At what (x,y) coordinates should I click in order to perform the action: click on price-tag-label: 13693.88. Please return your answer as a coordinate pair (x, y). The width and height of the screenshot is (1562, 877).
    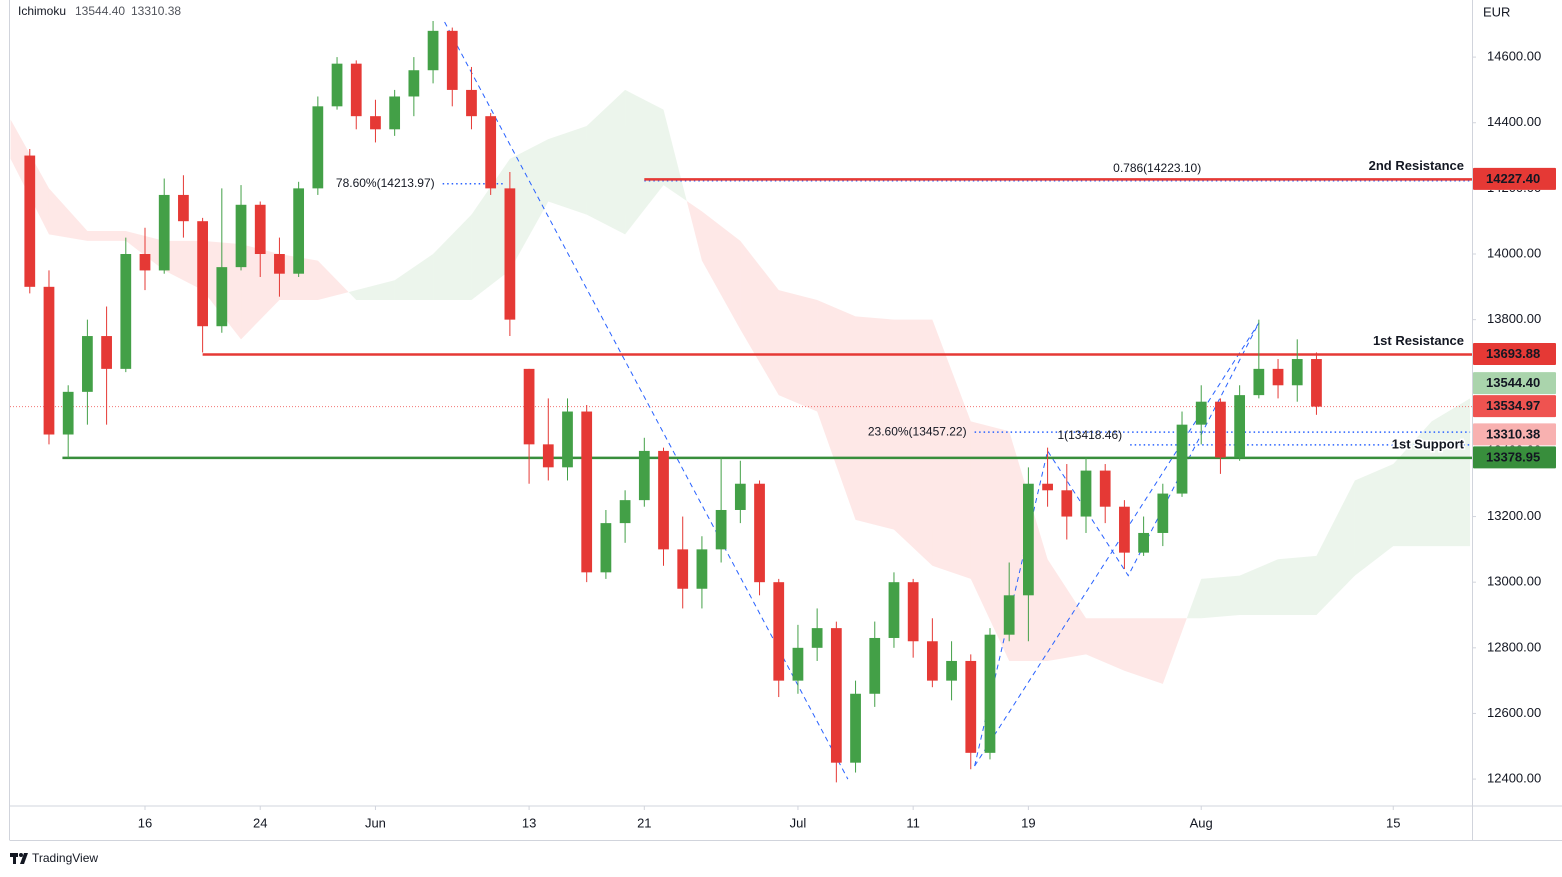
    Looking at the image, I should click on (1513, 353).